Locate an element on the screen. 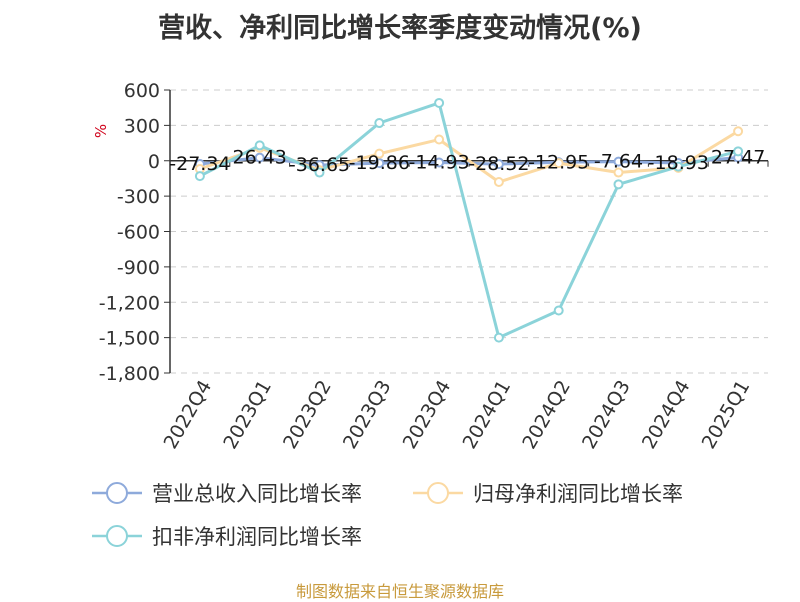 The width and height of the screenshot is (800, 602). legend-item-deducted-net-profit: 扣非净利润同比增长率 is located at coordinates (227, 536).